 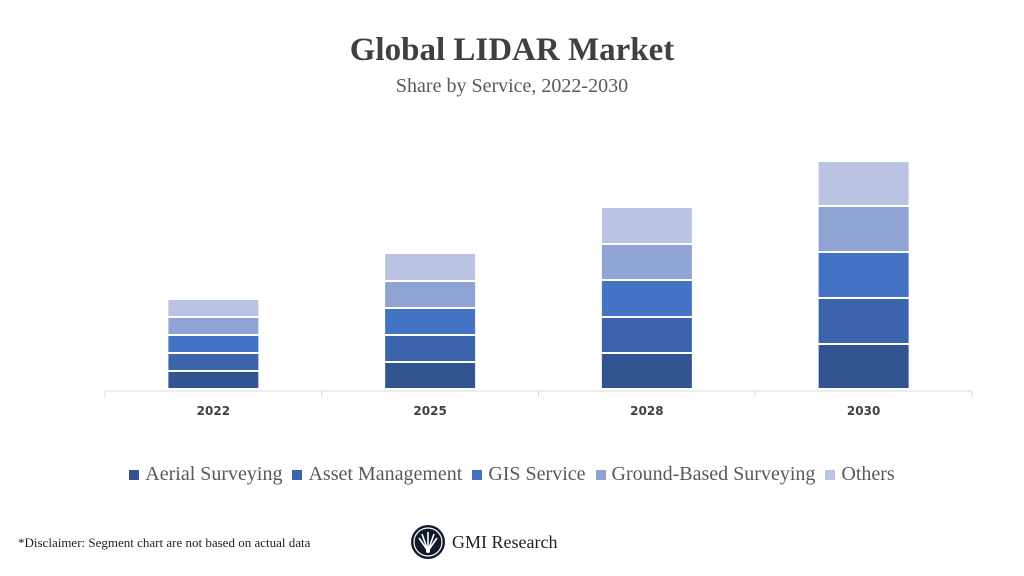 I want to click on legend-item: Others, so click(x=860, y=474).